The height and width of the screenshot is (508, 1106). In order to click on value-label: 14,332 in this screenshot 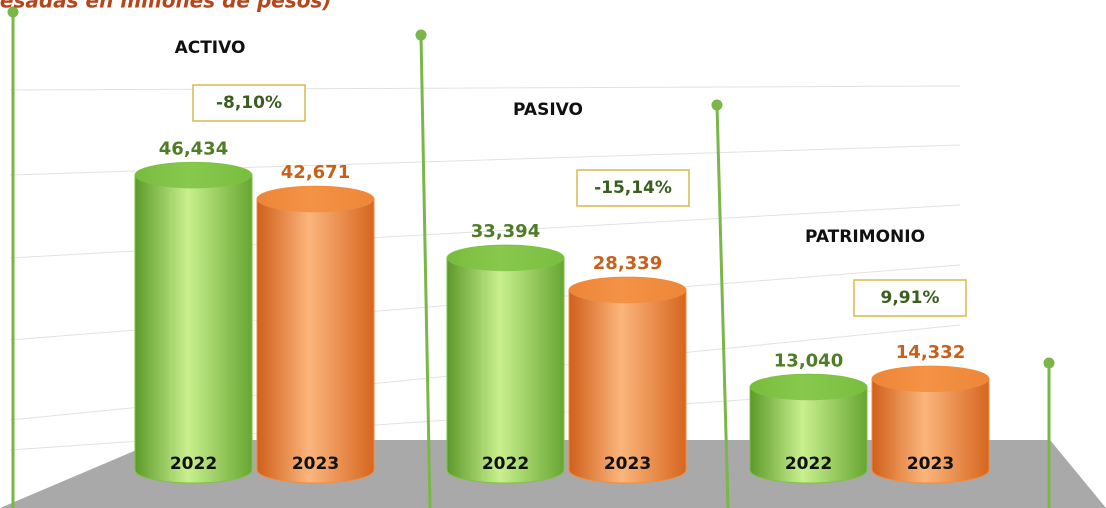, I will do `click(930, 352)`.